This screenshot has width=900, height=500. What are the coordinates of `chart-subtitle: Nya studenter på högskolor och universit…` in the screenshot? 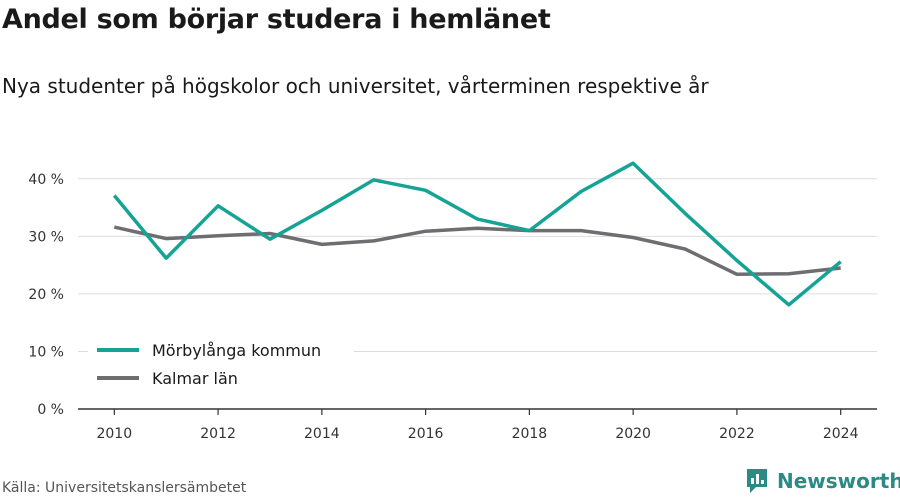 It's located at (355, 86).